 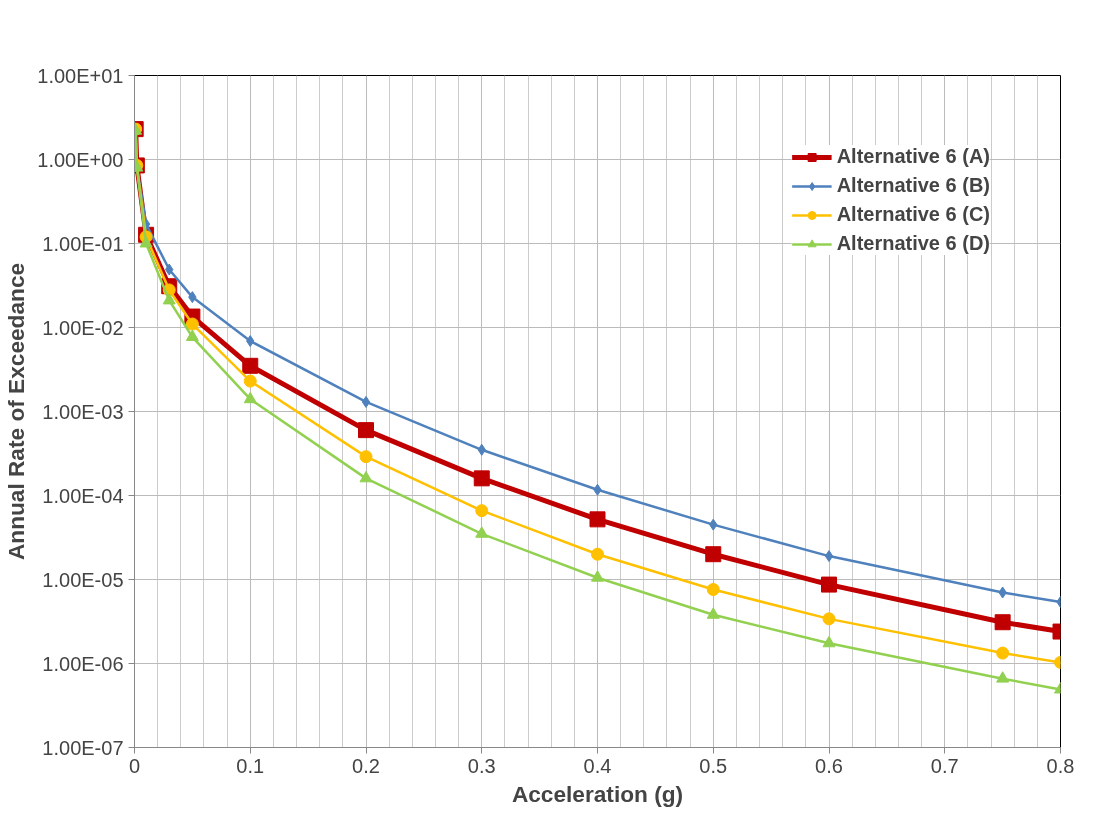 What do you see at coordinates (250, 765) in the screenshot?
I see `x-tick-label: 0.1` at bounding box center [250, 765].